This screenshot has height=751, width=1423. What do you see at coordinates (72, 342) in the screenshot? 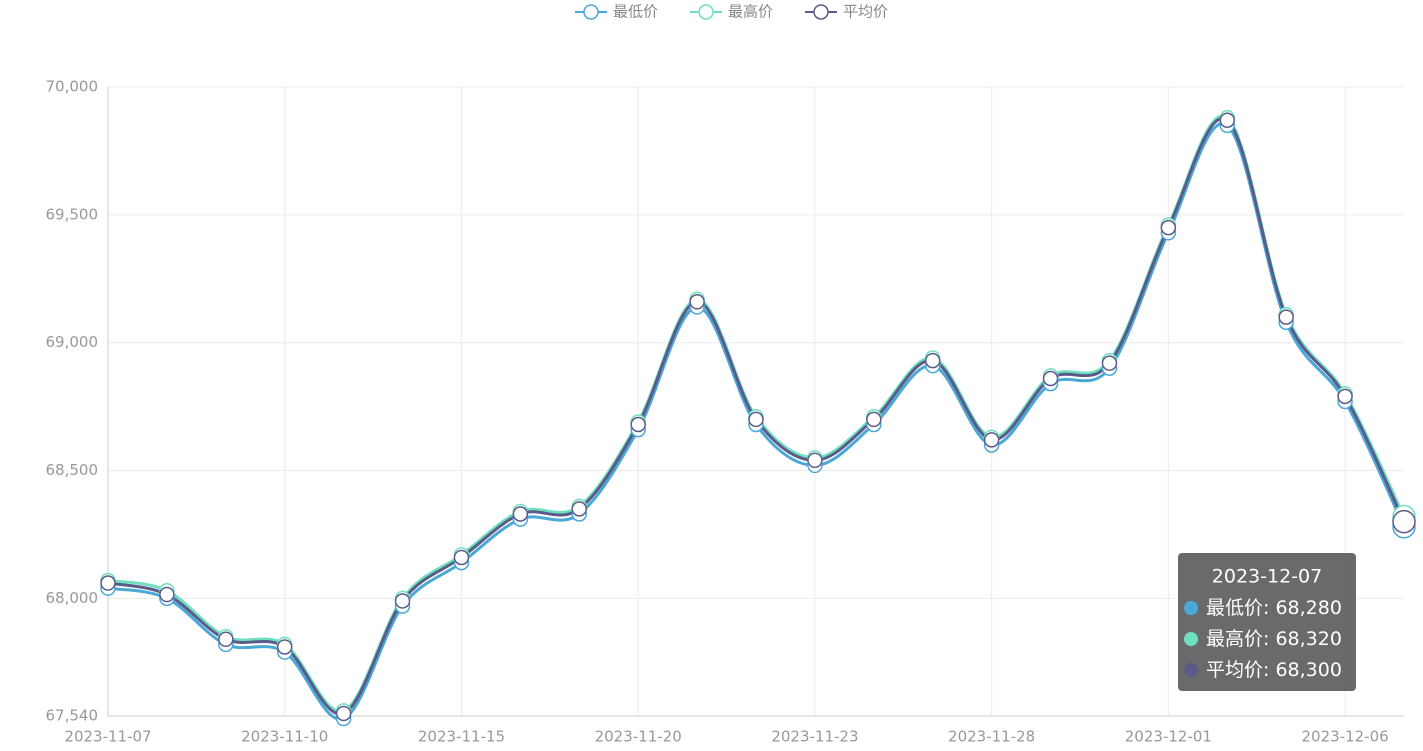
I see `y-tick-label: 69,000` at bounding box center [72, 342].